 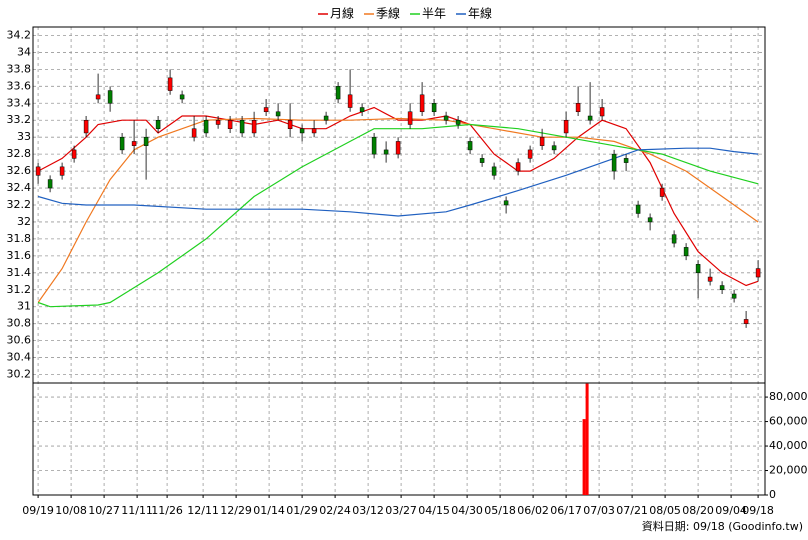 I want to click on volume-tick-label: 20,000, so click(x=788, y=470).